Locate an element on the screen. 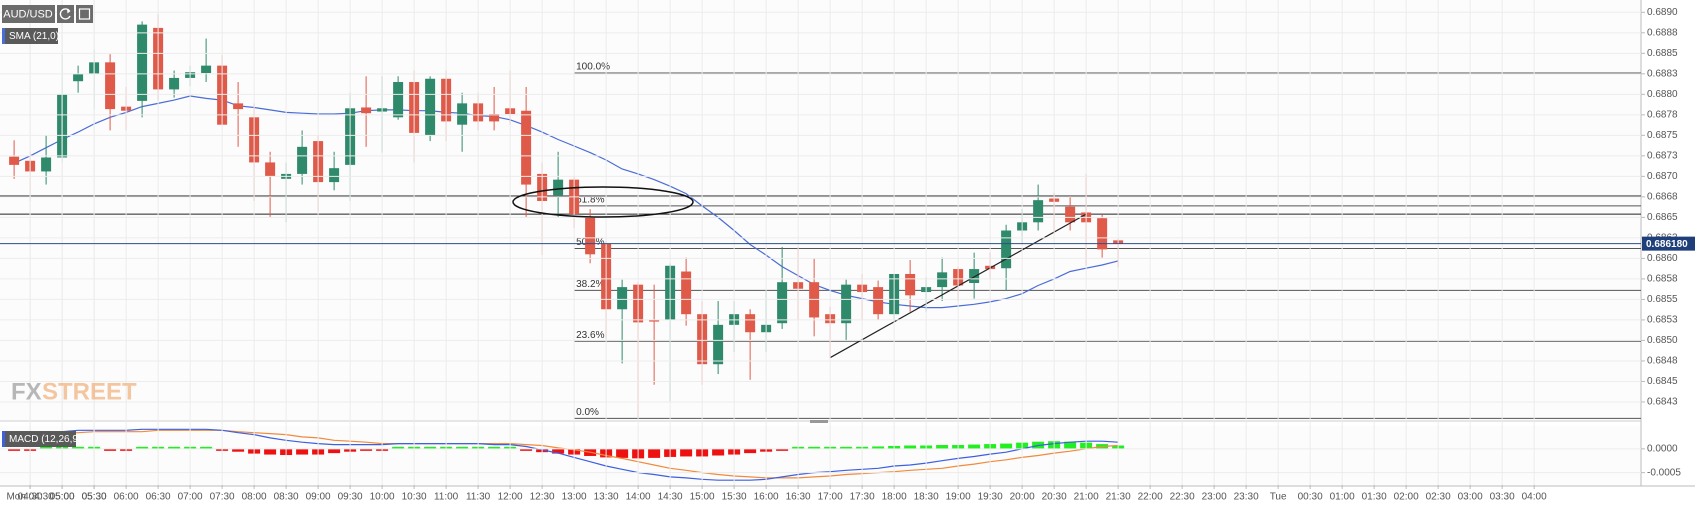 The width and height of the screenshot is (1695, 507). y-tick-label: 0.6888 is located at coordinates (1662, 32).